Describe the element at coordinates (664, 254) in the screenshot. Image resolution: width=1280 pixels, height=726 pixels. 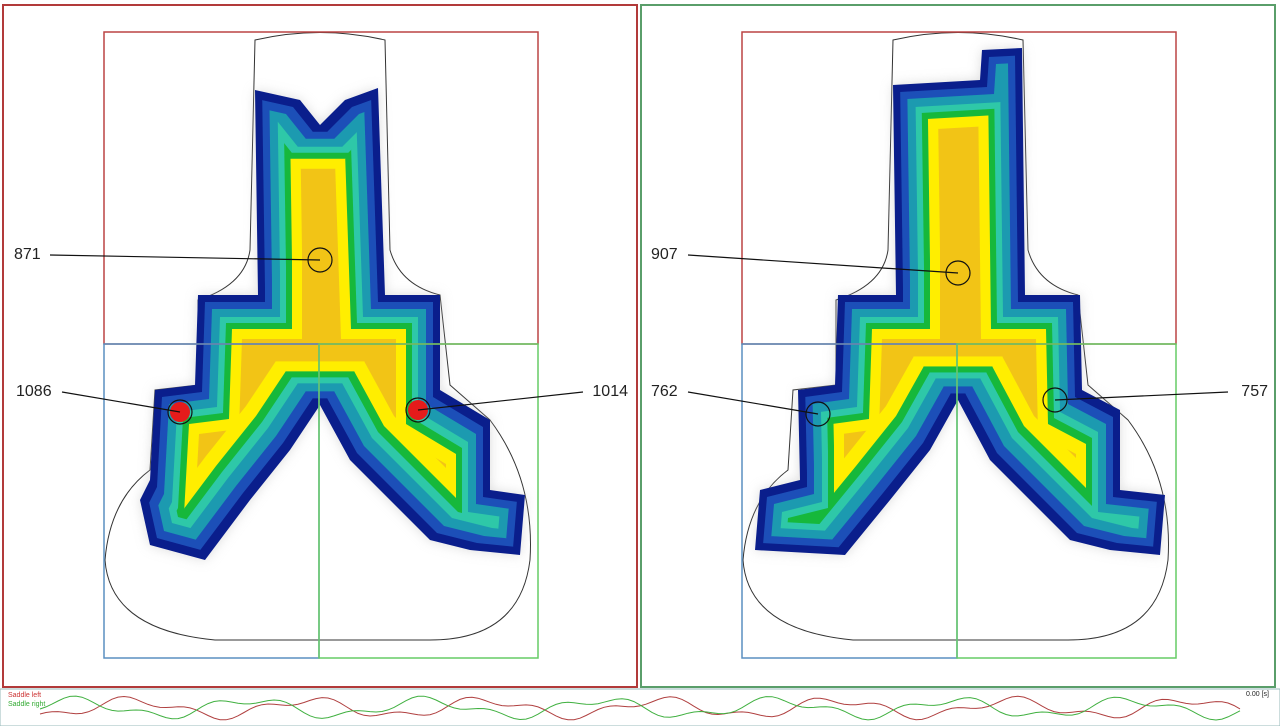
I see `peak-value: 907` at that location.